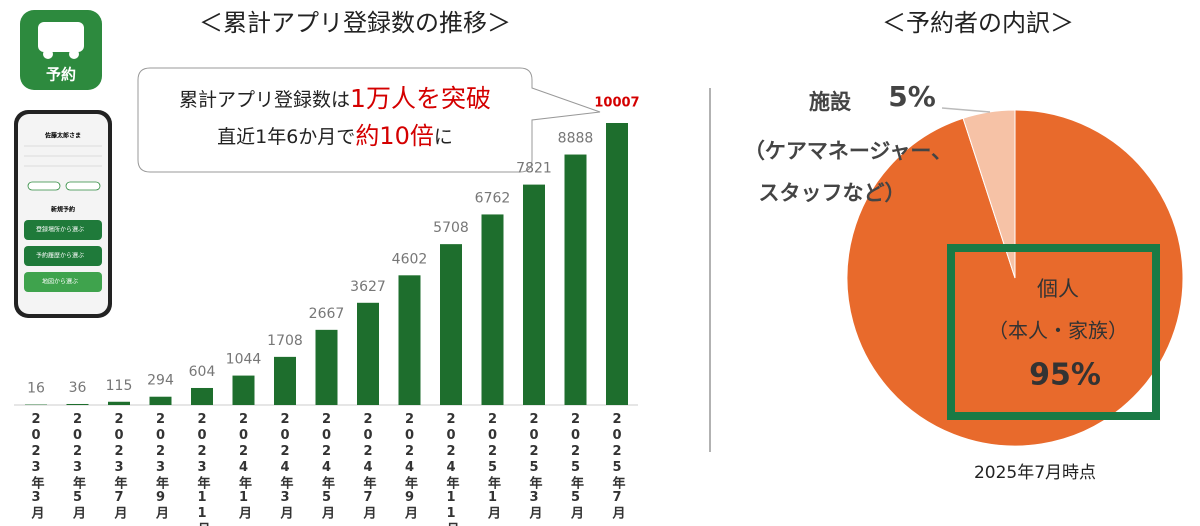  I want to click on x-tick-label: 2024年7月, so click(369, 466).